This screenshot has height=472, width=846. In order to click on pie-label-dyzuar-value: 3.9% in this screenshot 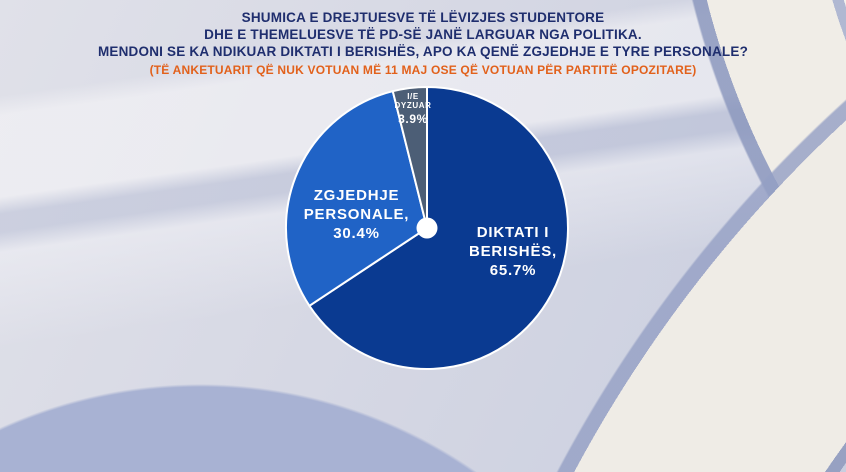, I will do `click(413, 119)`.